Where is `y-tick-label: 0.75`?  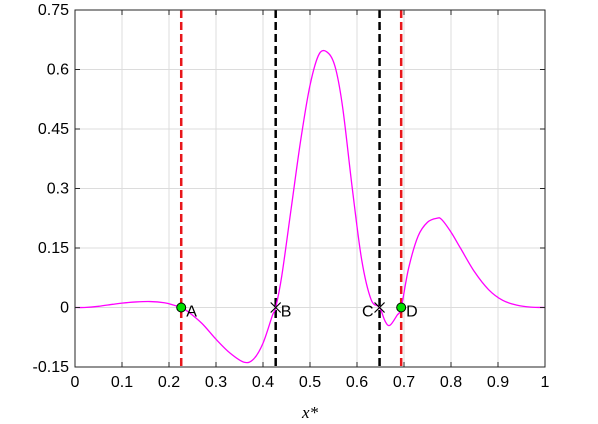 y-tick-label: 0.75 is located at coordinates (53, 10).